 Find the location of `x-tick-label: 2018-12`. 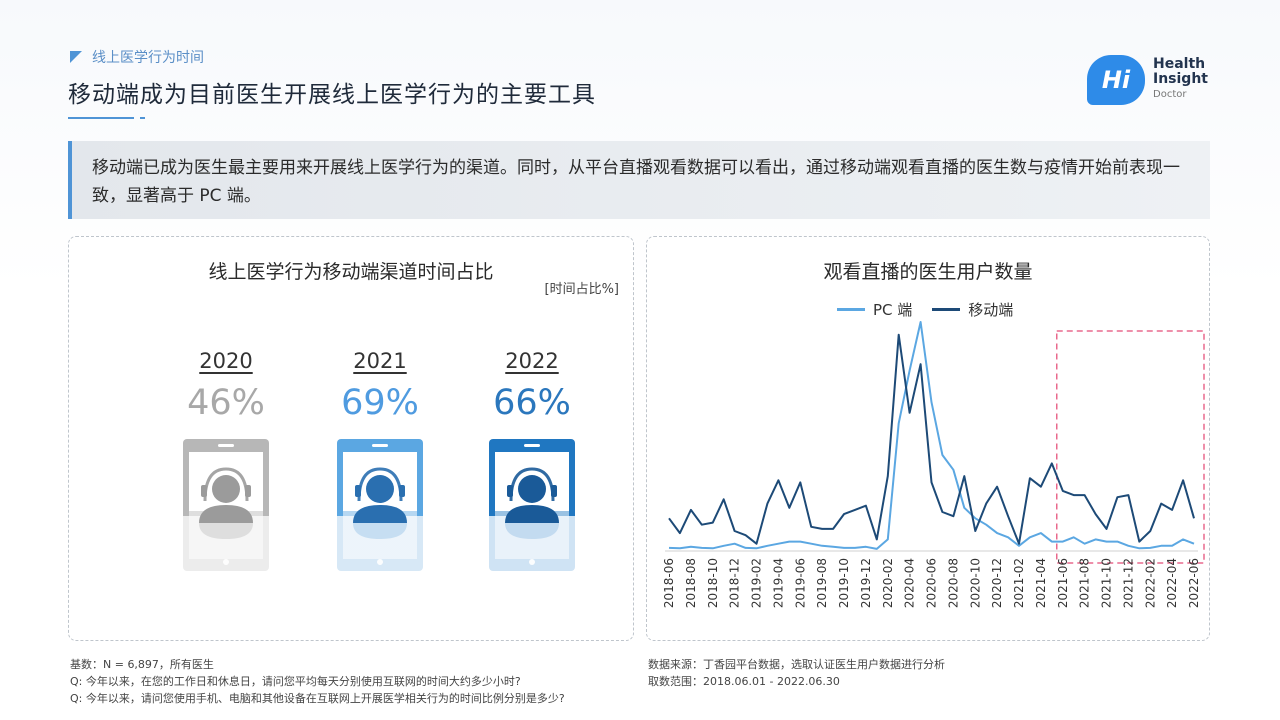

x-tick-label: 2018-12 is located at coordinates (735, 583).